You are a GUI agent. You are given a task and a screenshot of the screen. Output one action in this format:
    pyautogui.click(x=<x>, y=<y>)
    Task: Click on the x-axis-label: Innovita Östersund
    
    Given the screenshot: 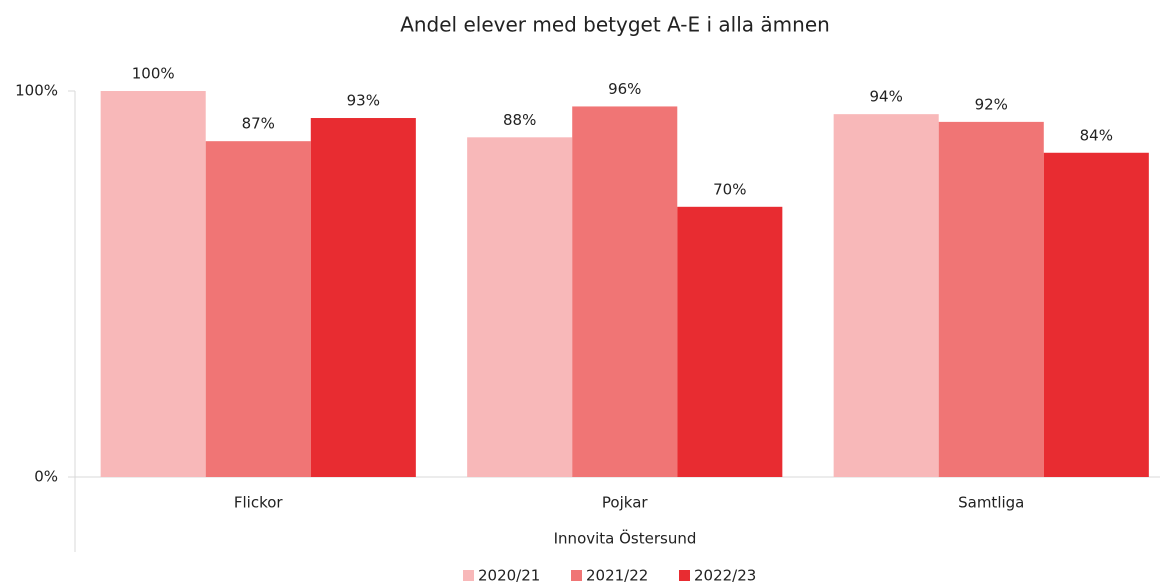 What is the action you would take?
    pyautogui.click(x=625, y=538)
    